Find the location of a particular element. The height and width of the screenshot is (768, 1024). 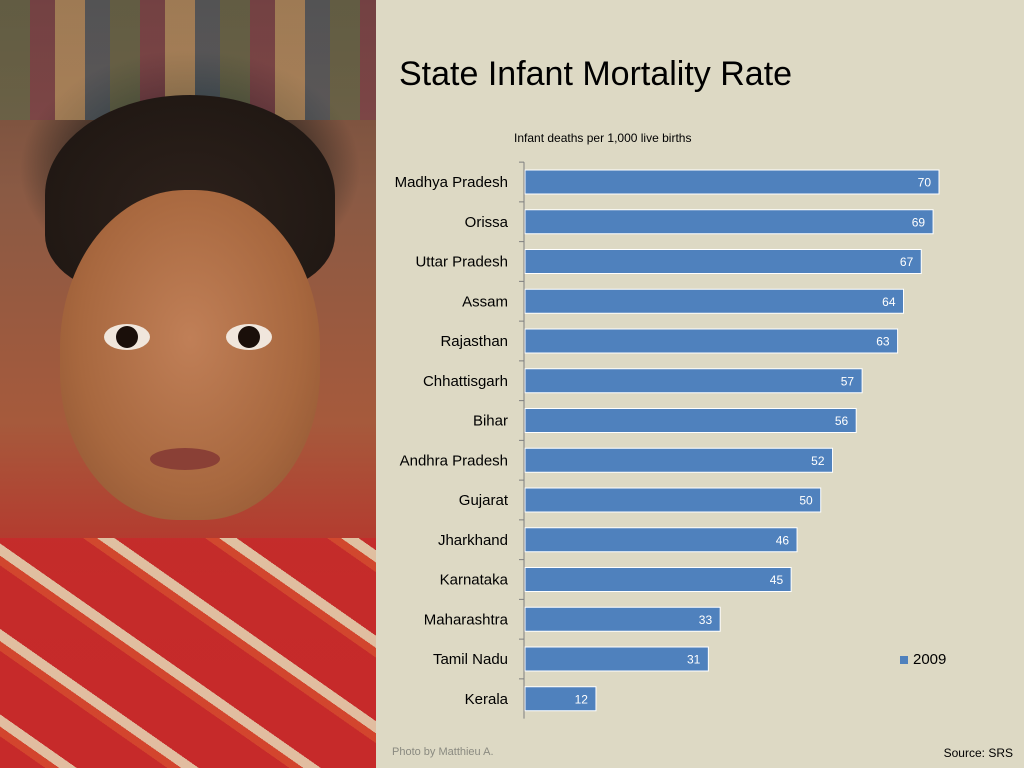

photo-child-right-eye is located at coordinates (249, 337).